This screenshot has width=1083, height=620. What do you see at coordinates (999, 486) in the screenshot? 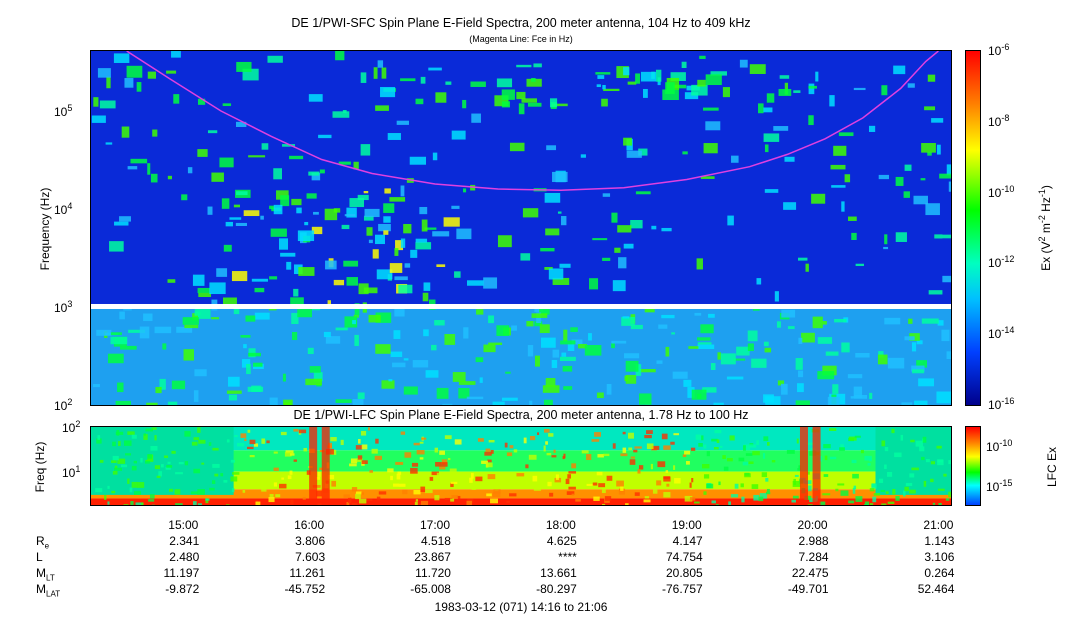
I see `lfc-colorbar-tick-label: 10-15` at bounding box center [999, 486].